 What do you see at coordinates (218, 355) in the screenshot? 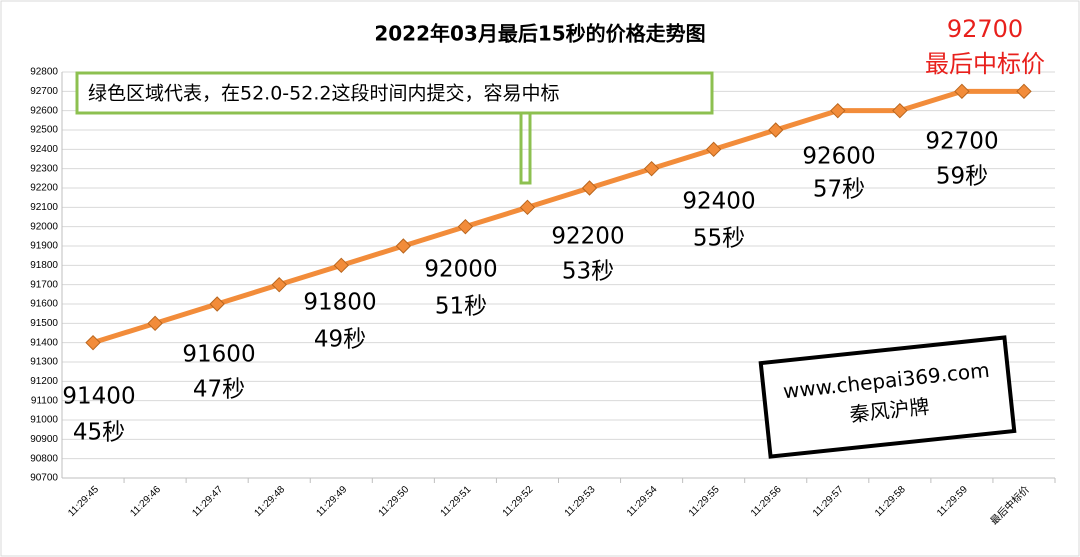
I see `annotation-price: 91600` at bounding box center [218, 355].